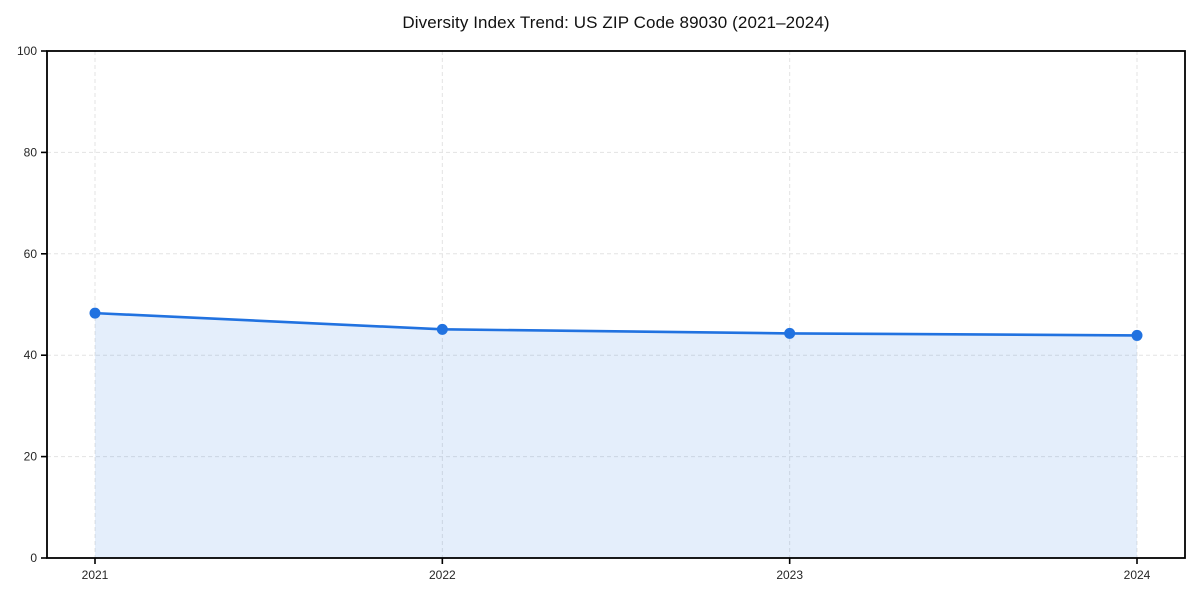 Image resolution: width=1200 pixels, height=600 pixels. What do you see at coordinates (31, 355) in the screenshot?
I see `y-tick-label: 40` at bounding box center [31, 355].